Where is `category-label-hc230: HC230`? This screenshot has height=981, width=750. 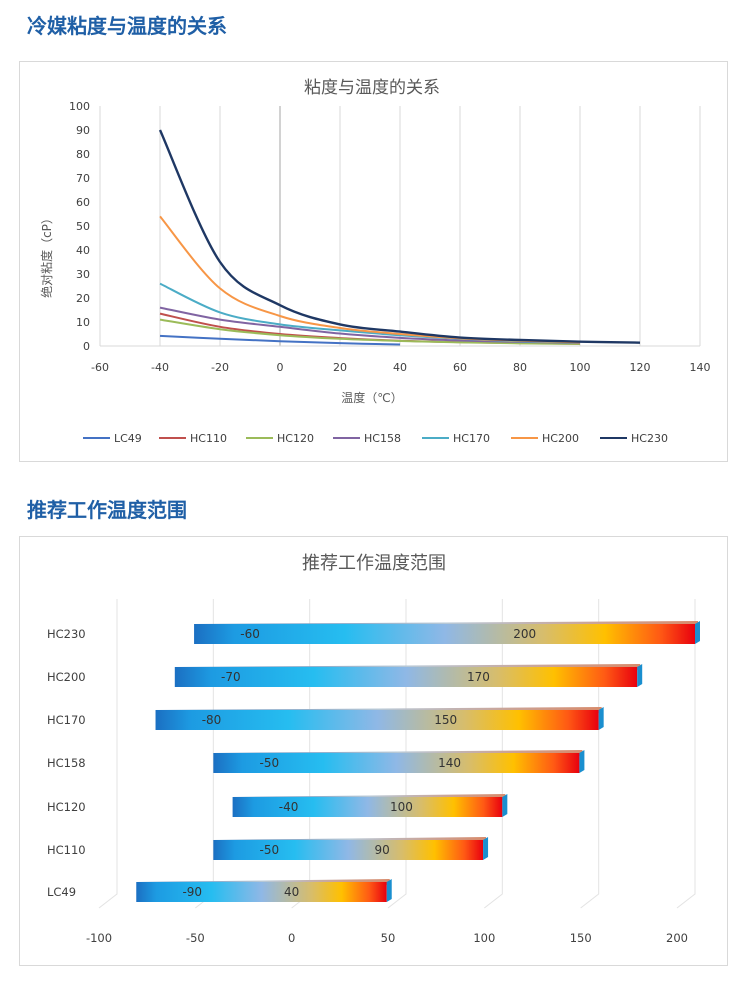
category-label-hc230: HC230 is located at coordinates (66, 634).